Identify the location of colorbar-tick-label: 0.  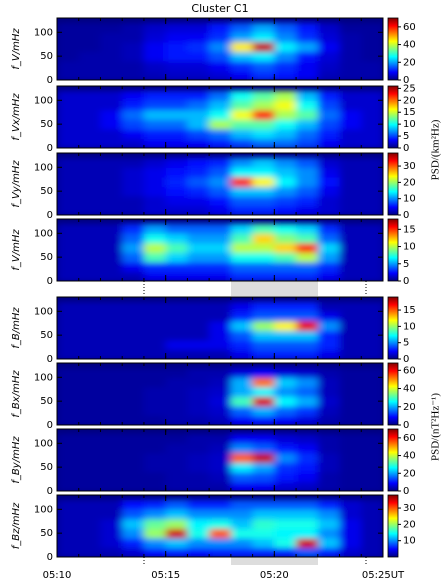
(406, 148).